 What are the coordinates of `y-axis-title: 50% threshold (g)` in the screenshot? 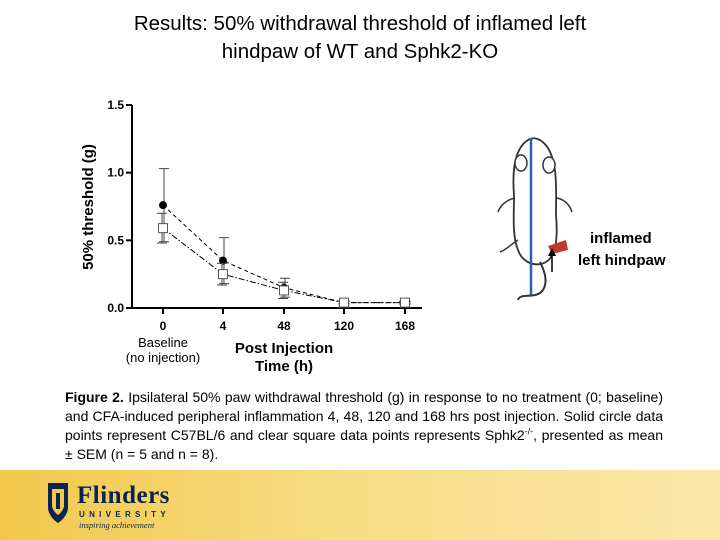 It's located at (88, 207).